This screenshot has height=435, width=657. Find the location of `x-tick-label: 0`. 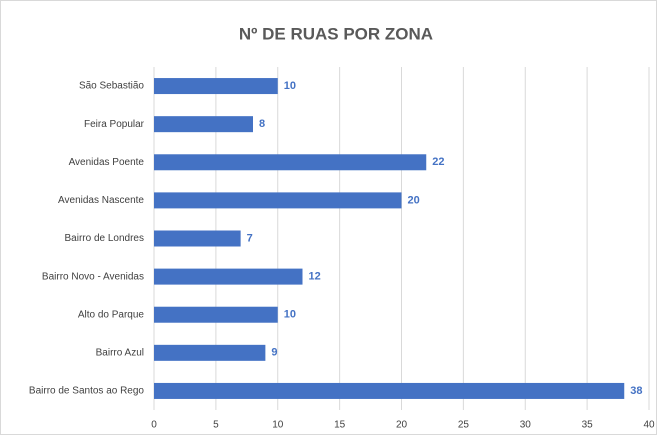

x-tick-label: 0 is located at coordinates (154, 425).